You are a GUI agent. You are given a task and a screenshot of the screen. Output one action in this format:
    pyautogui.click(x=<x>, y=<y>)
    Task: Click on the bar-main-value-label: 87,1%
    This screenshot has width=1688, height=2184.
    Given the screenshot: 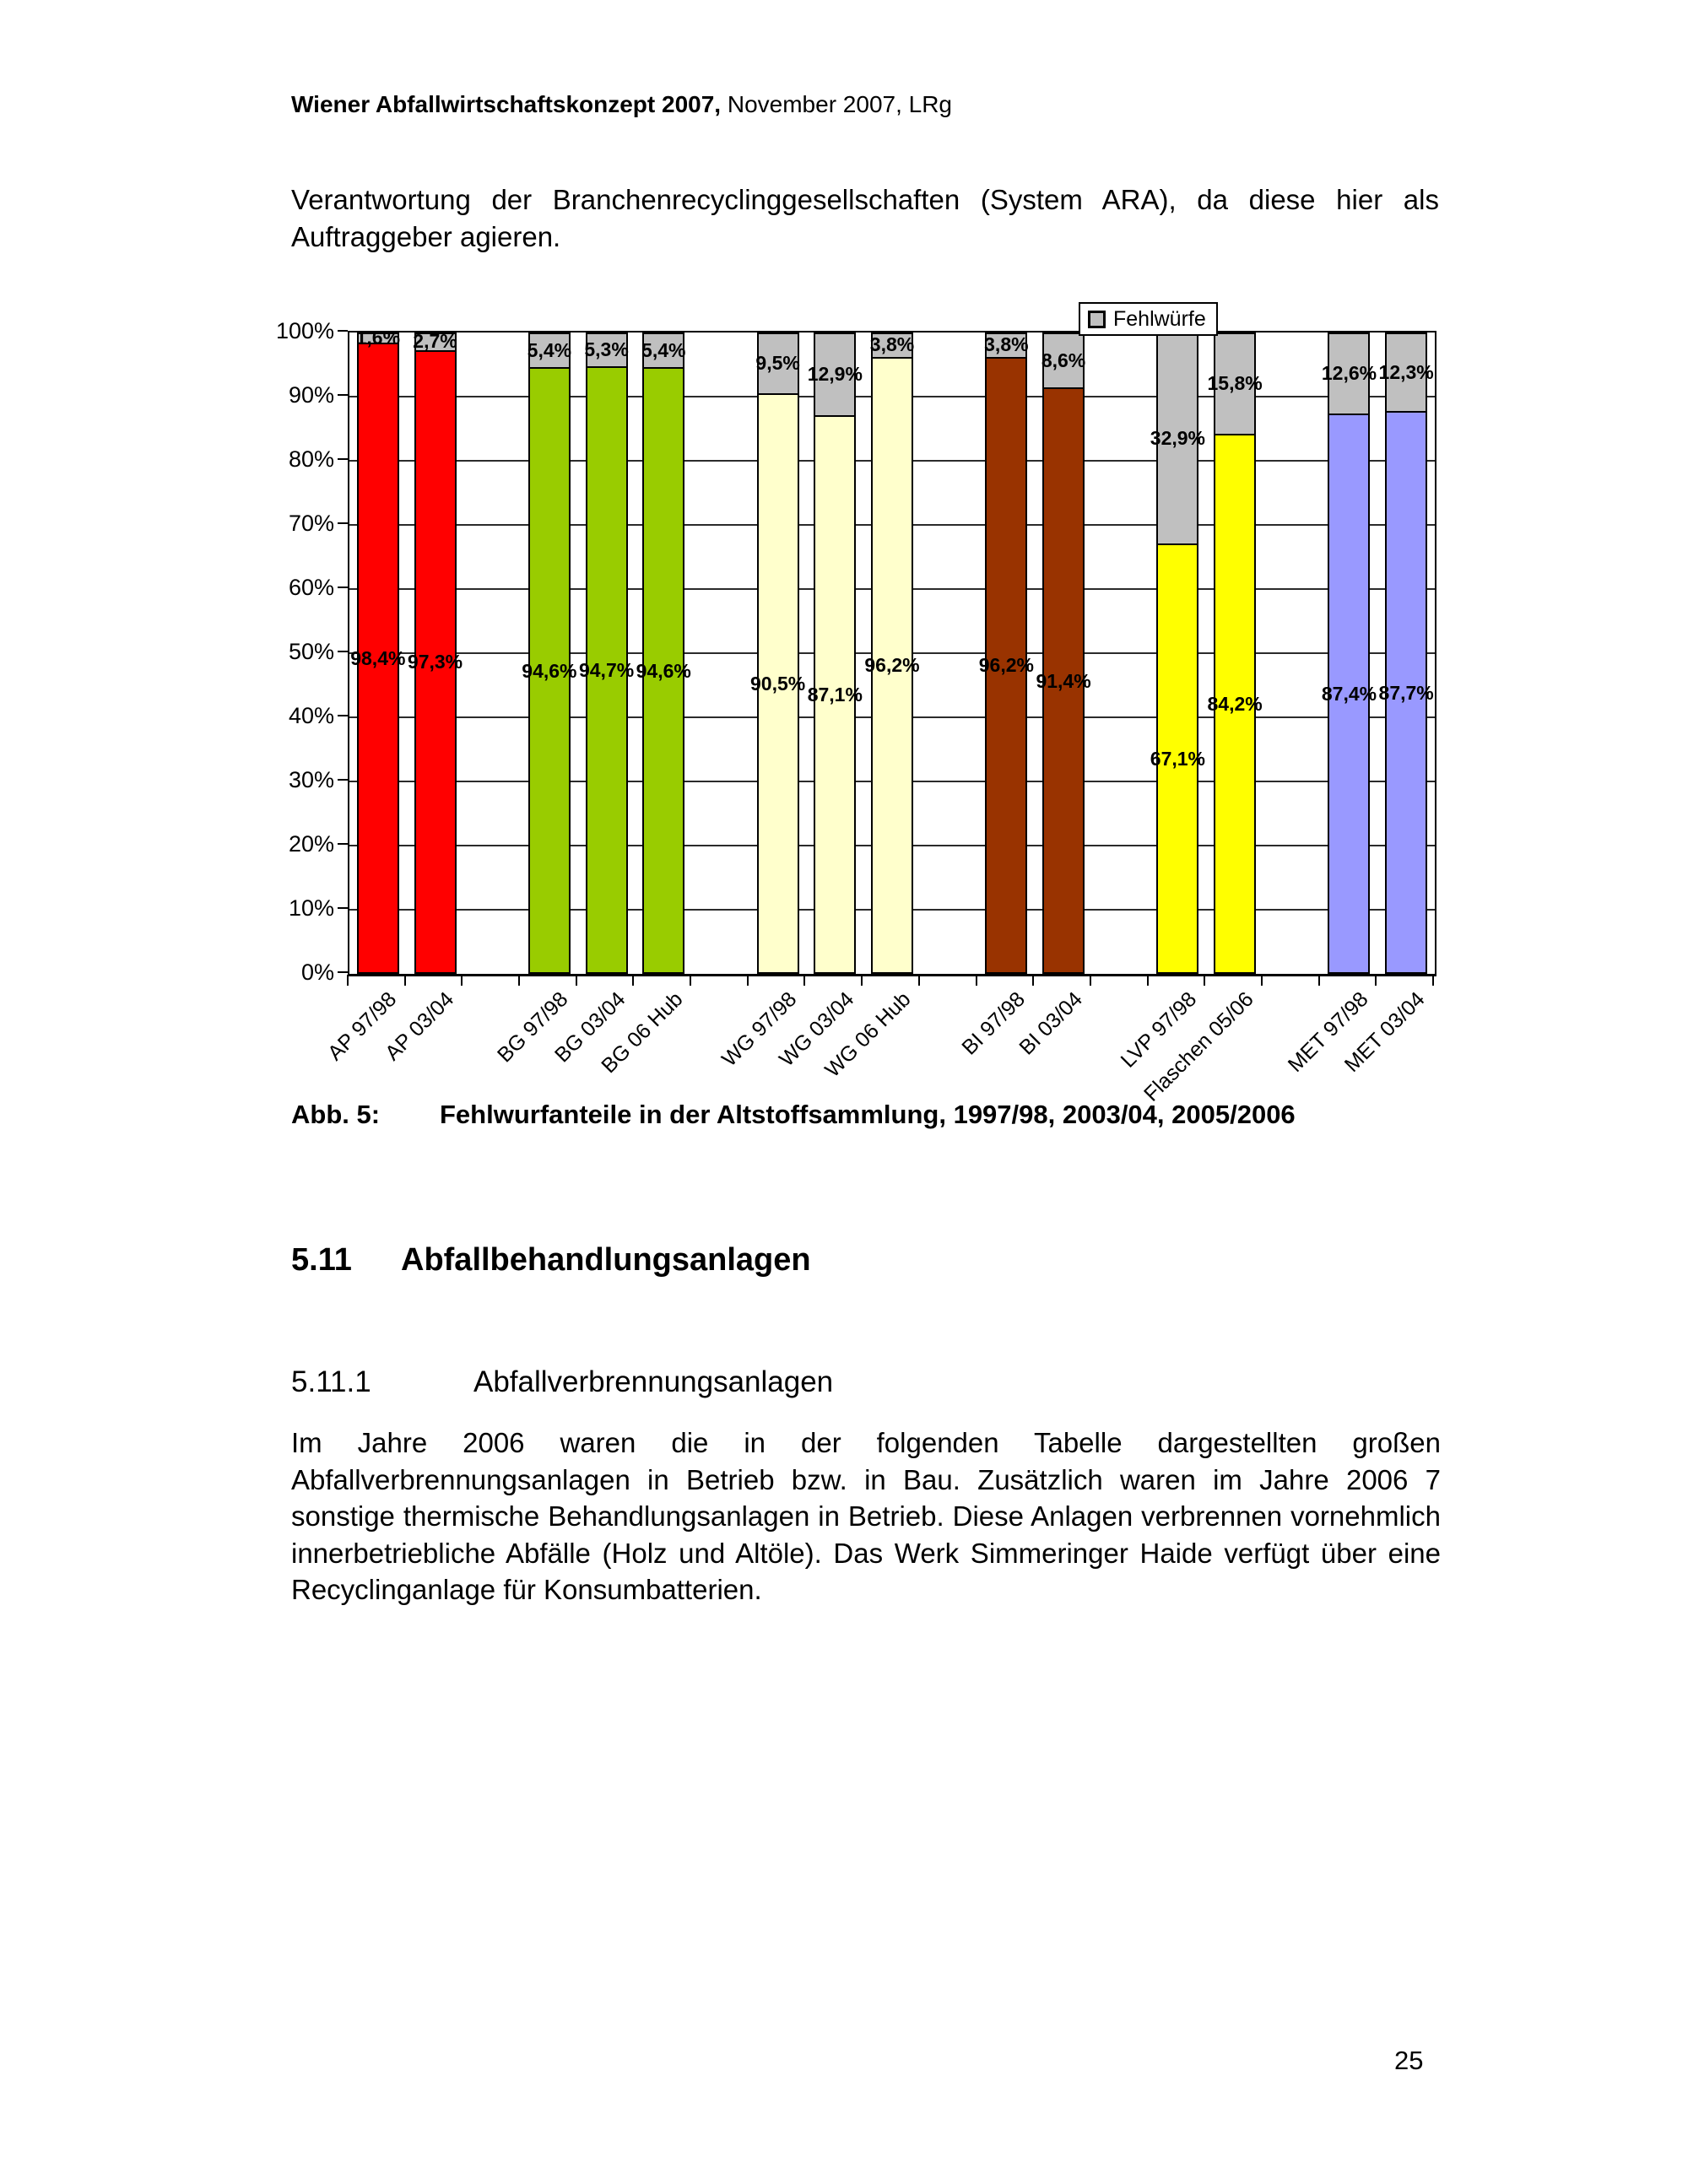 What is the action you would take?
    pyautogui.click(x=835, y=695)
    